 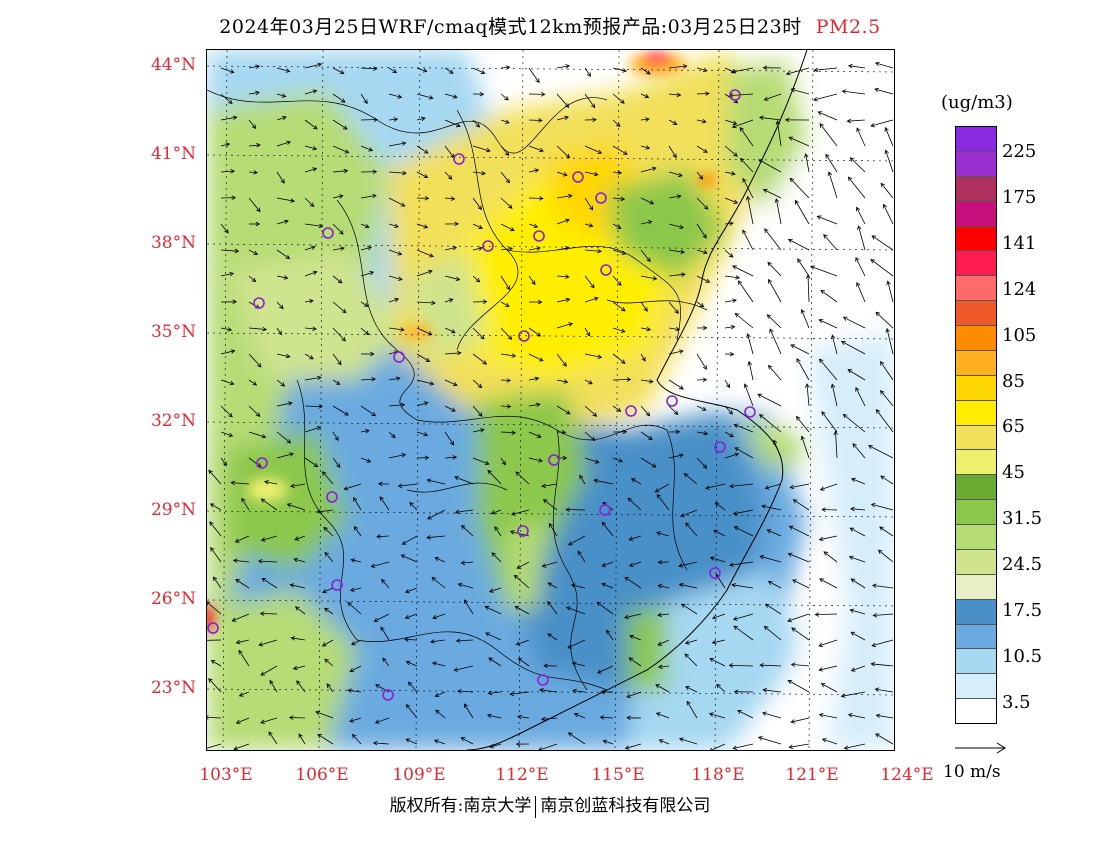 What do you see at coordinates (322, 775) in the screenshot?
I see `lon-label-106e: 106°E` at bounding box center [322, 775].